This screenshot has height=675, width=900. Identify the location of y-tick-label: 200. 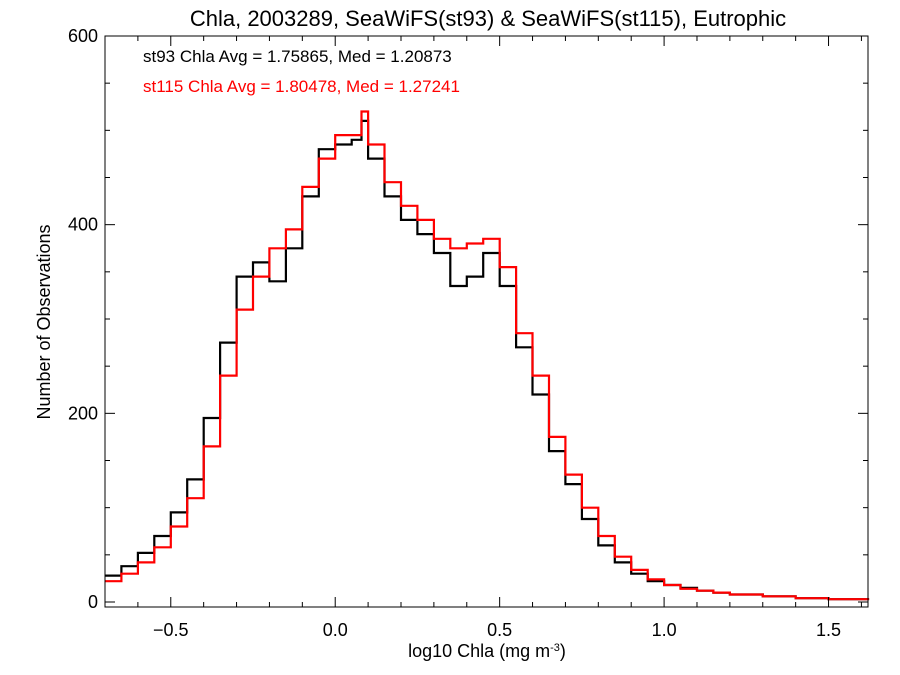
(83, 413).